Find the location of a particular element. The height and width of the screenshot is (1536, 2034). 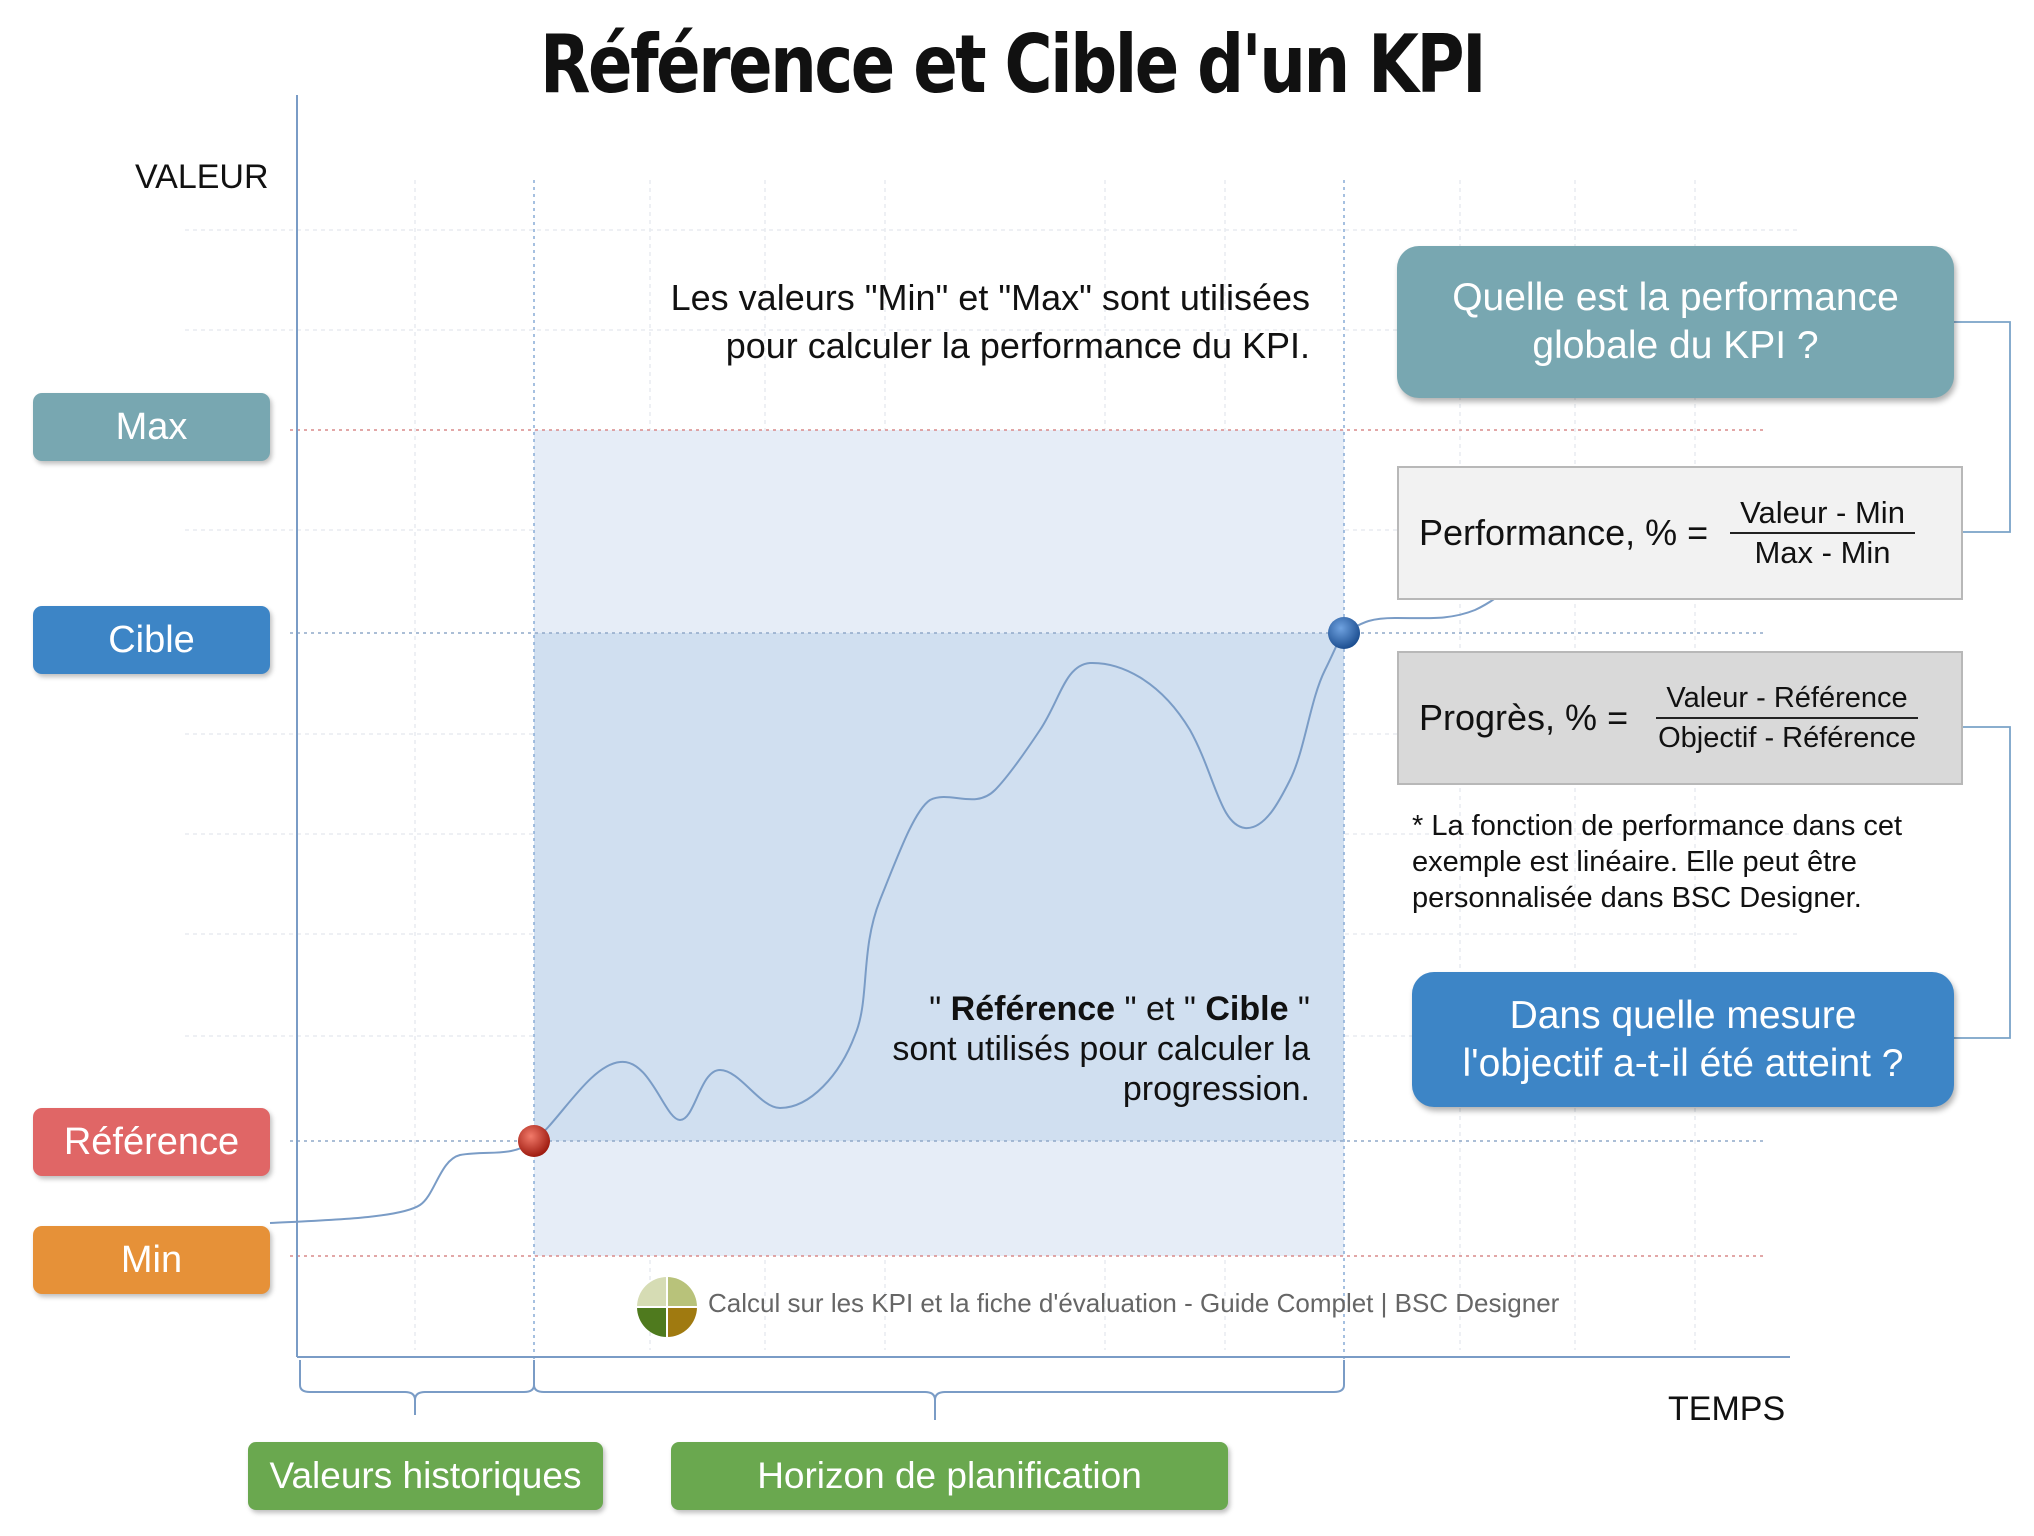

level-cible: Cible is located at coordinates (151, 640).